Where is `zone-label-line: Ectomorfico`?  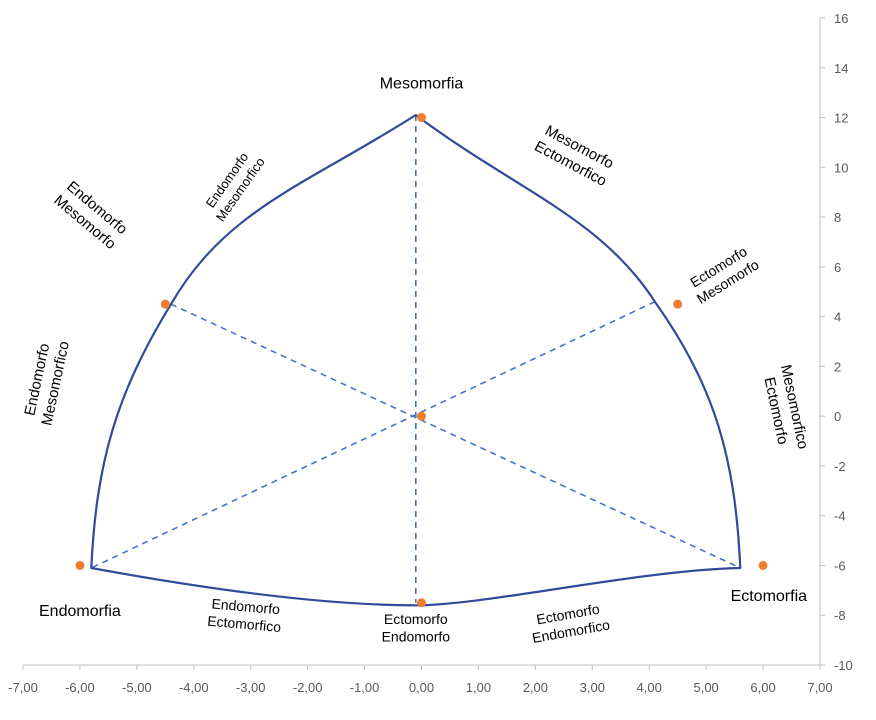
zone-label-line: Ectomorfico is located at coordinates (244, 624).